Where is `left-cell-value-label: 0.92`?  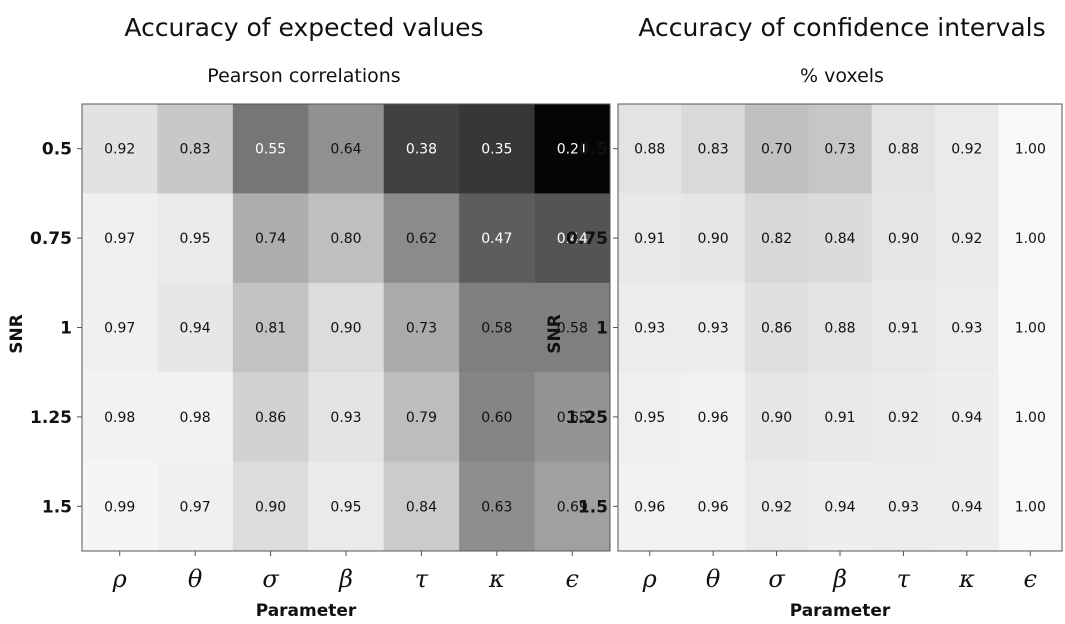
left-cell-value-label: 0.92 is located at coordinates (119, 150).